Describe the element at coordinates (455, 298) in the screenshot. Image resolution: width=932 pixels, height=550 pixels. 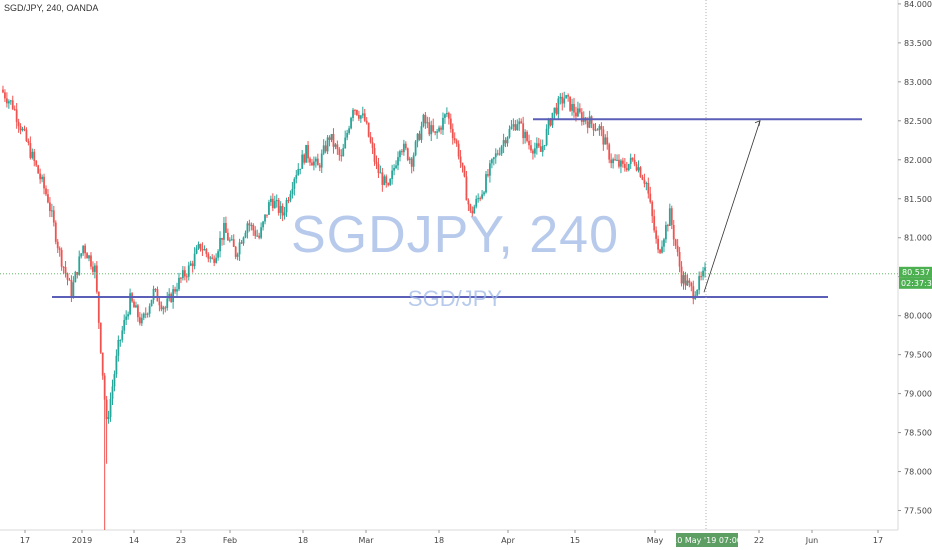
I see `watermark-pair: SGD/JPY` at that location.